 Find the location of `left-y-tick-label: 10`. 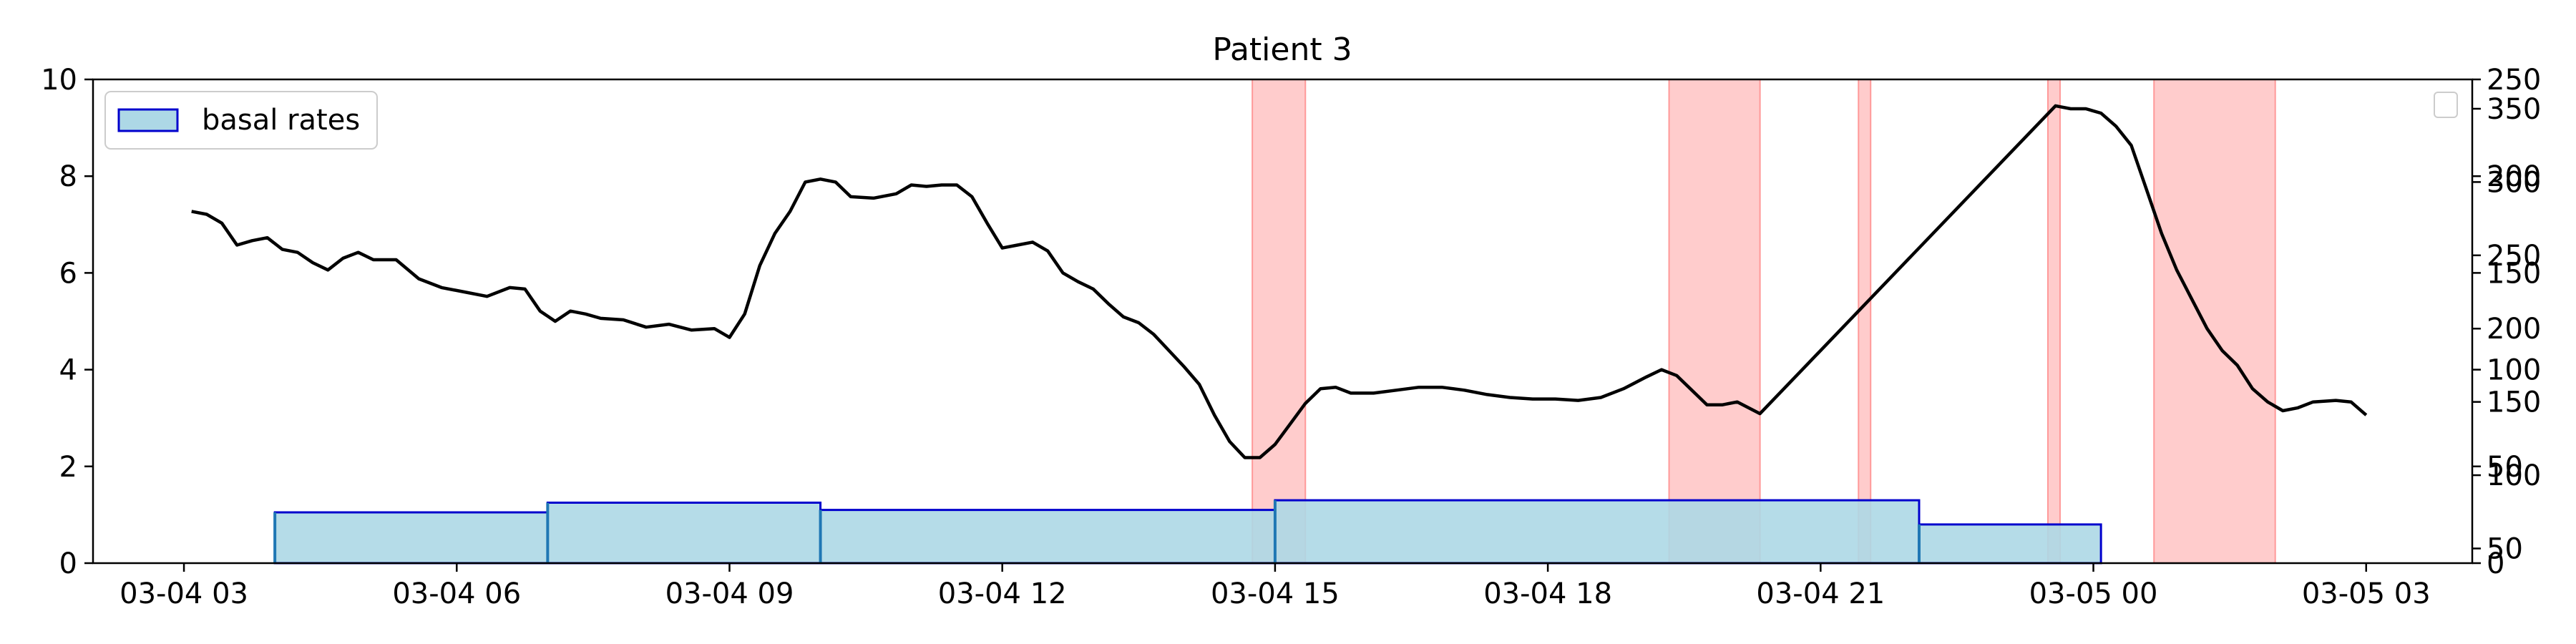

left-y-tick-label: 10 is located at coordinates (59, 80).